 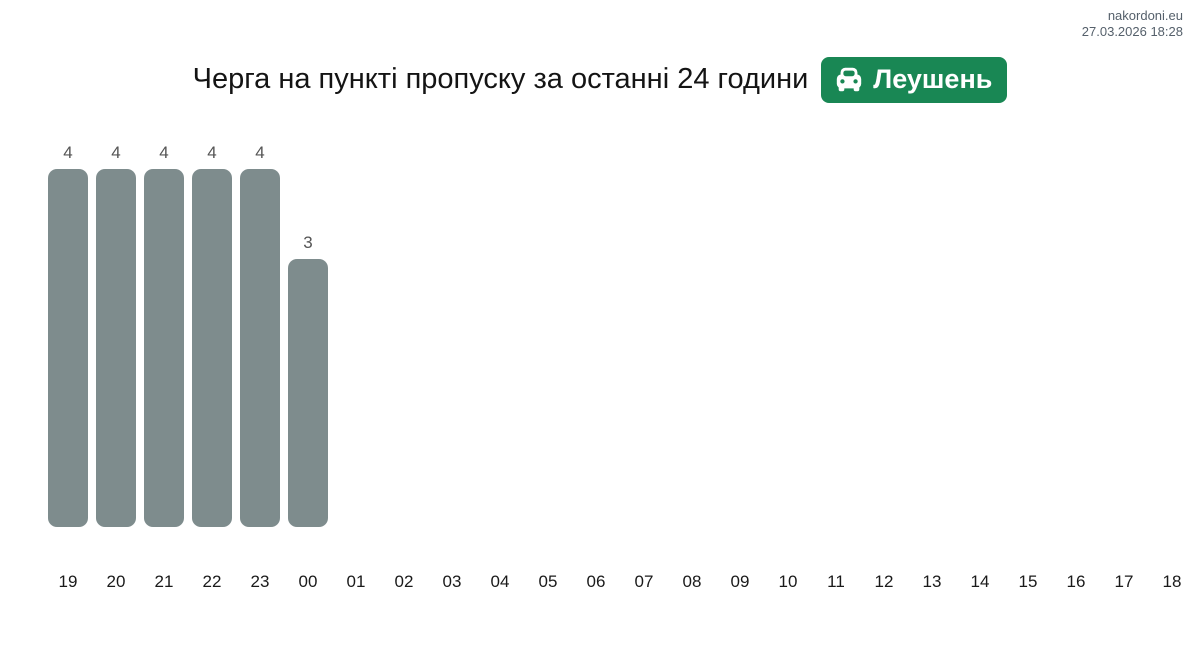 I want to click on x-axis-label: 10, so click(x=788, y=581).